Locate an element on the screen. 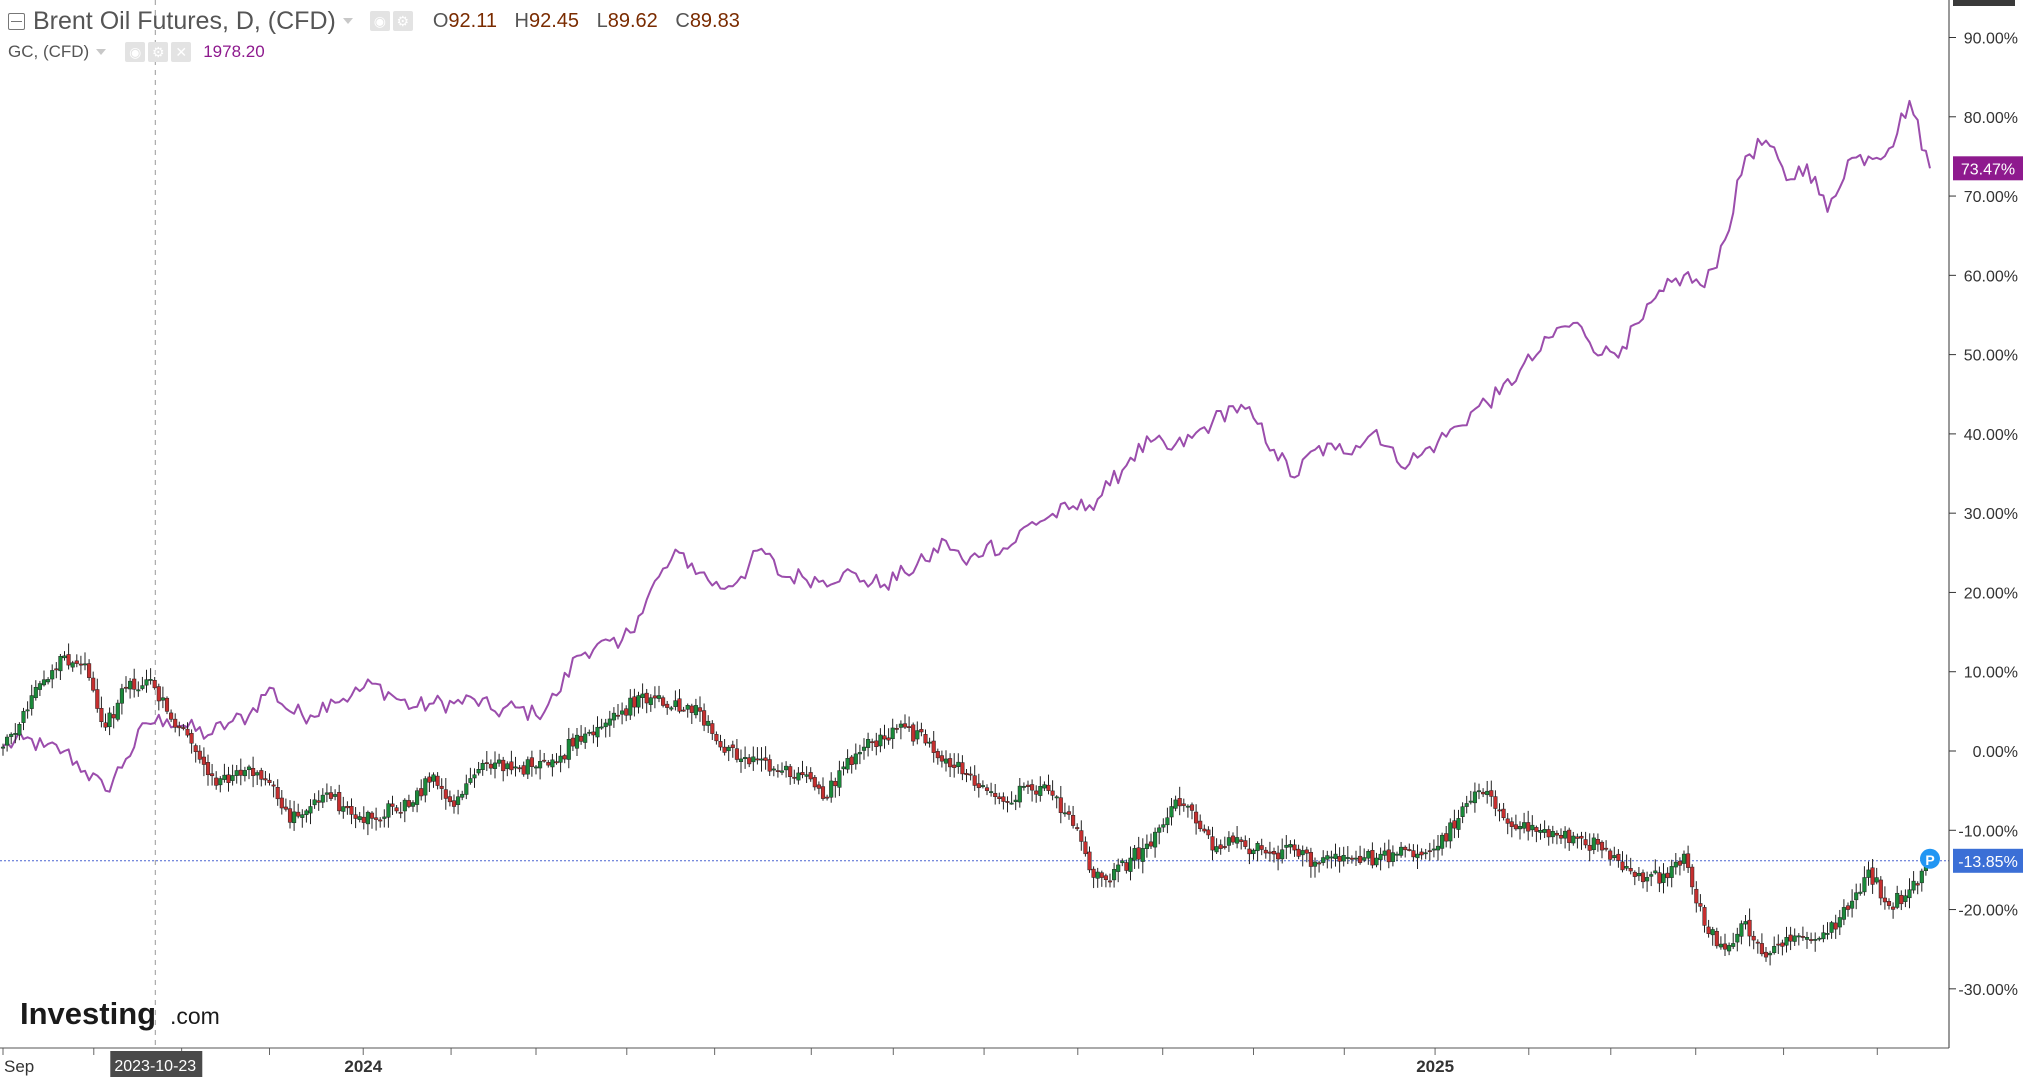 The image size is (2034, 1081). close-label: C is located at coordinates (682, 20).